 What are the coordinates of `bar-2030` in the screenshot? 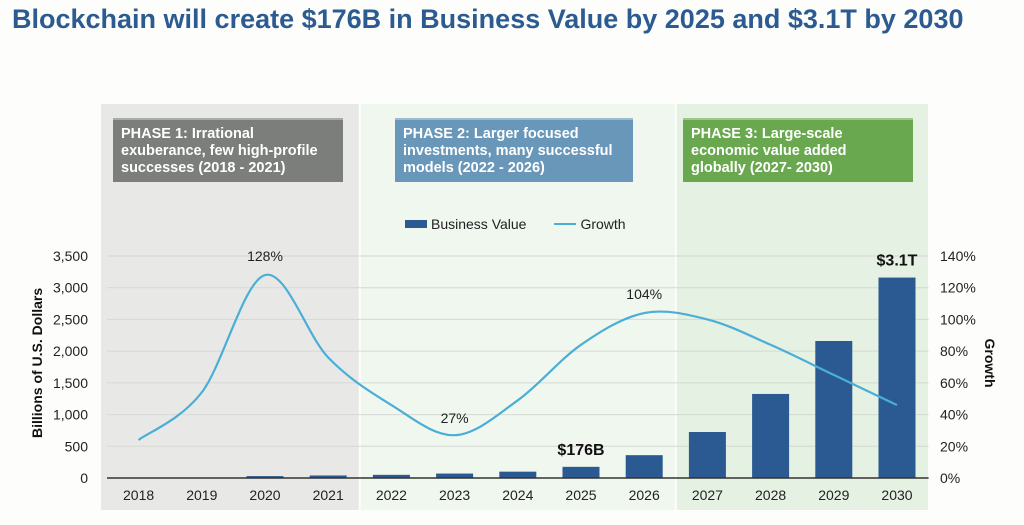 It's located at (897, 377).